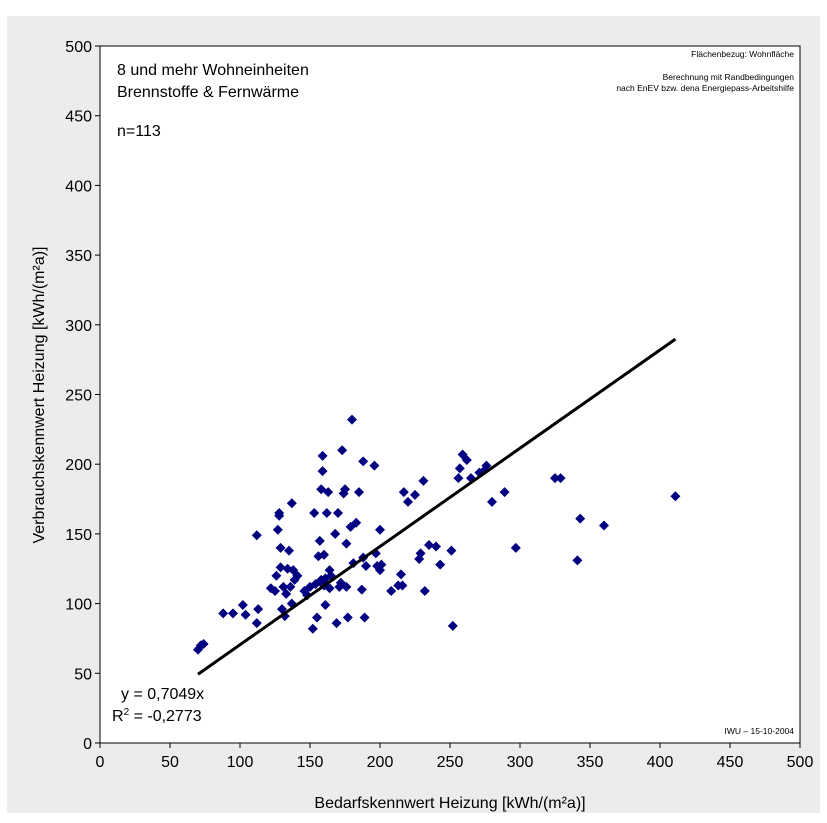  What do you see at coordinates (78, 47) in the screenshot?
I see `y-tick-label: 500` at bounding box center [78, 47].